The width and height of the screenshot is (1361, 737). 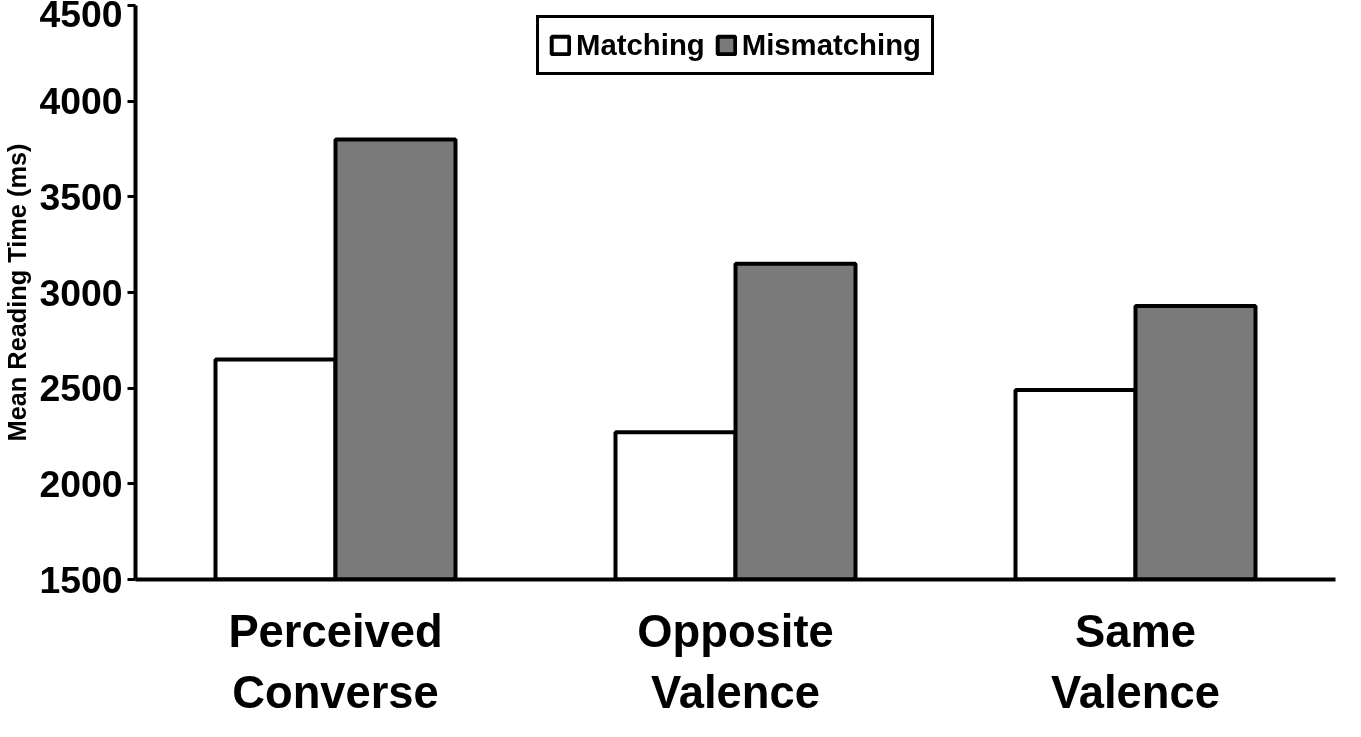 What do you see at coordinates (81, 196) in the screenshot?
I see `y-tick-label: 3500` at bounding box center [81, 196].